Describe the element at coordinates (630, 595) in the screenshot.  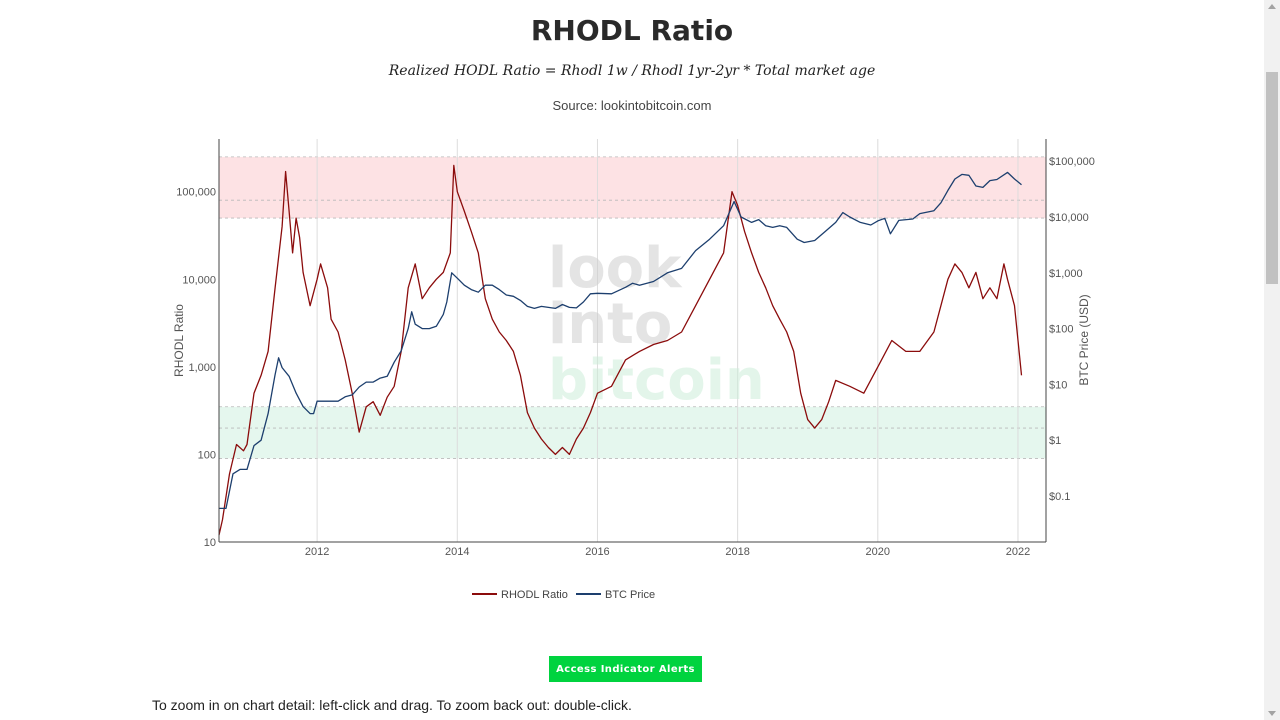
I see `legend-label-btc: BTC Price` at that location.